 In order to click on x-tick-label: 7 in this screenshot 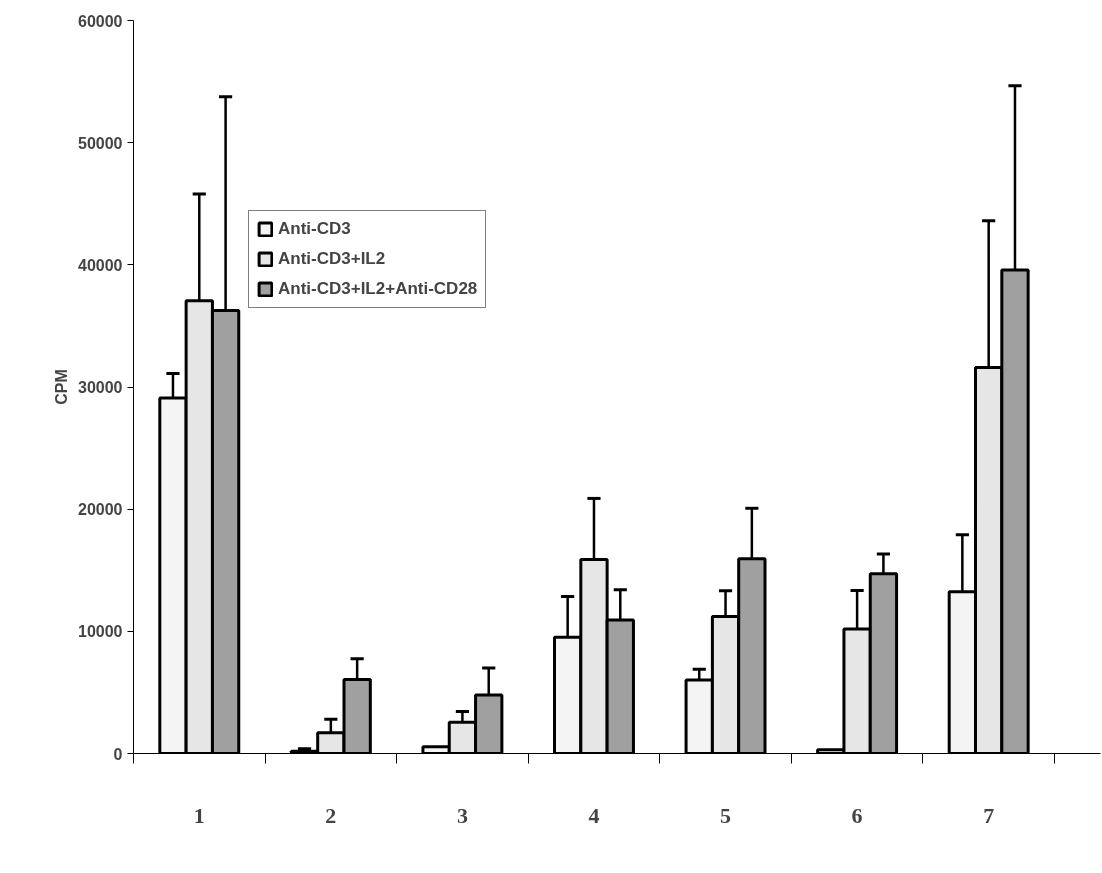, I will do `click(989, 815)`.